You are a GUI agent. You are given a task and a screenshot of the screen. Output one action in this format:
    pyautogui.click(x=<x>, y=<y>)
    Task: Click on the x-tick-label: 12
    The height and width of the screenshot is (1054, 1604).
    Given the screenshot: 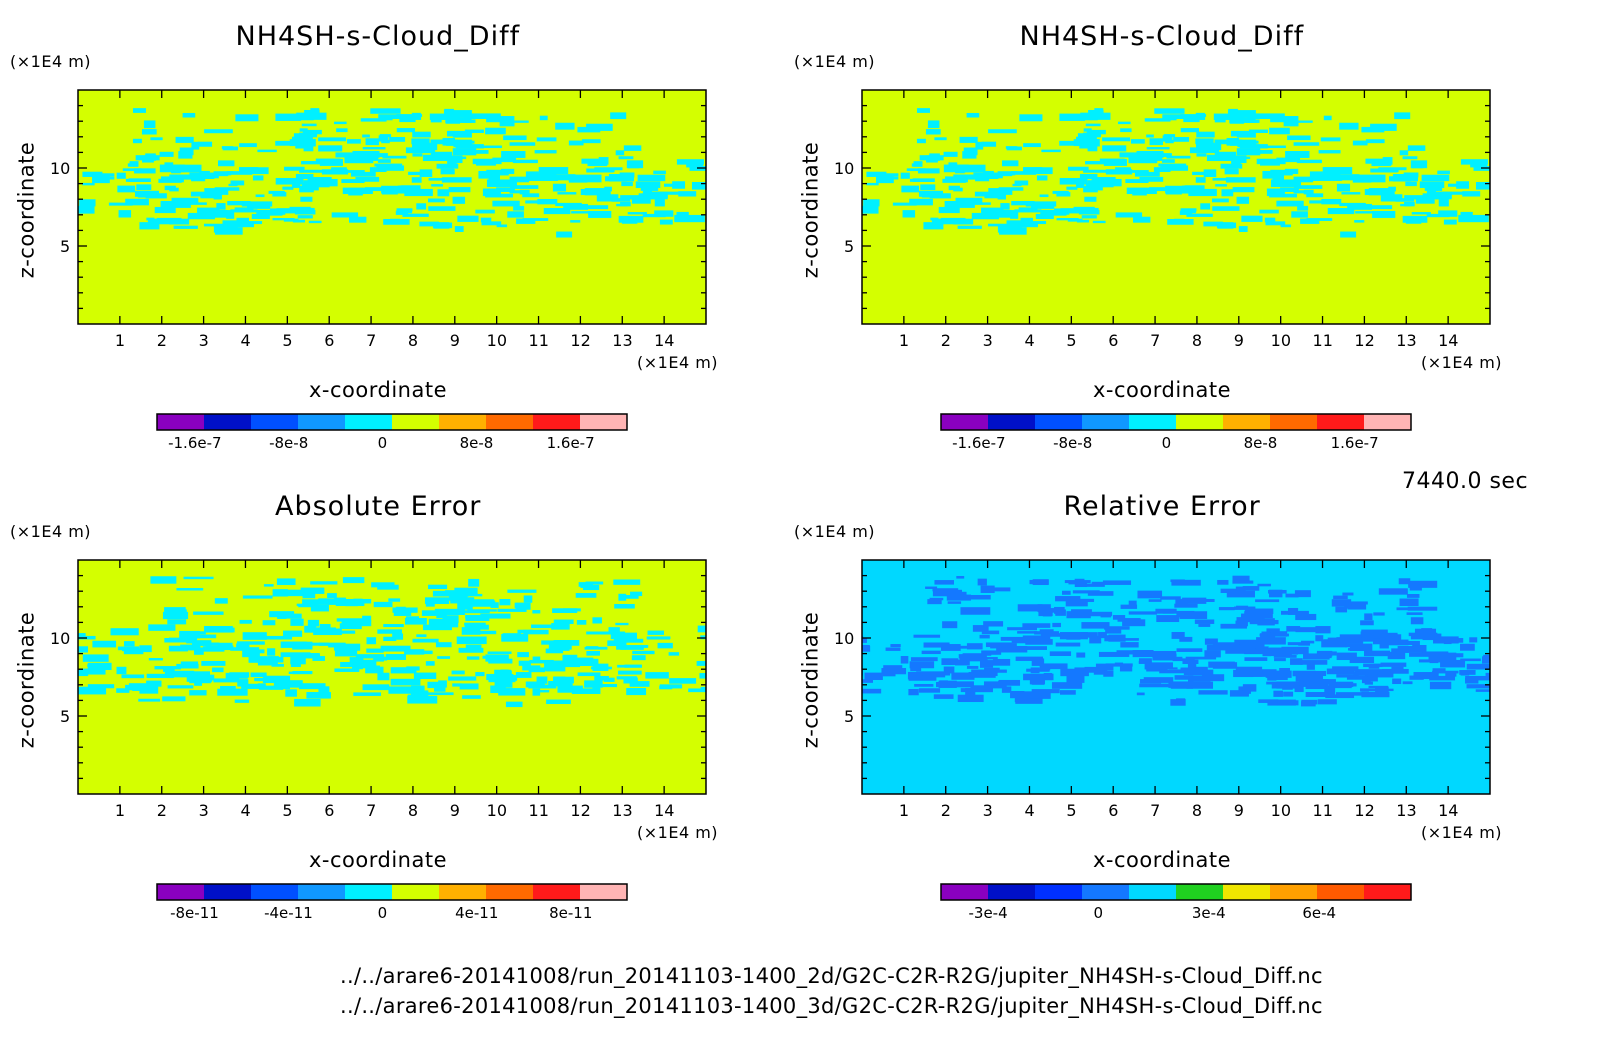 What is the action you would take?
    pyautogui.click(x=1364, y=810)
    